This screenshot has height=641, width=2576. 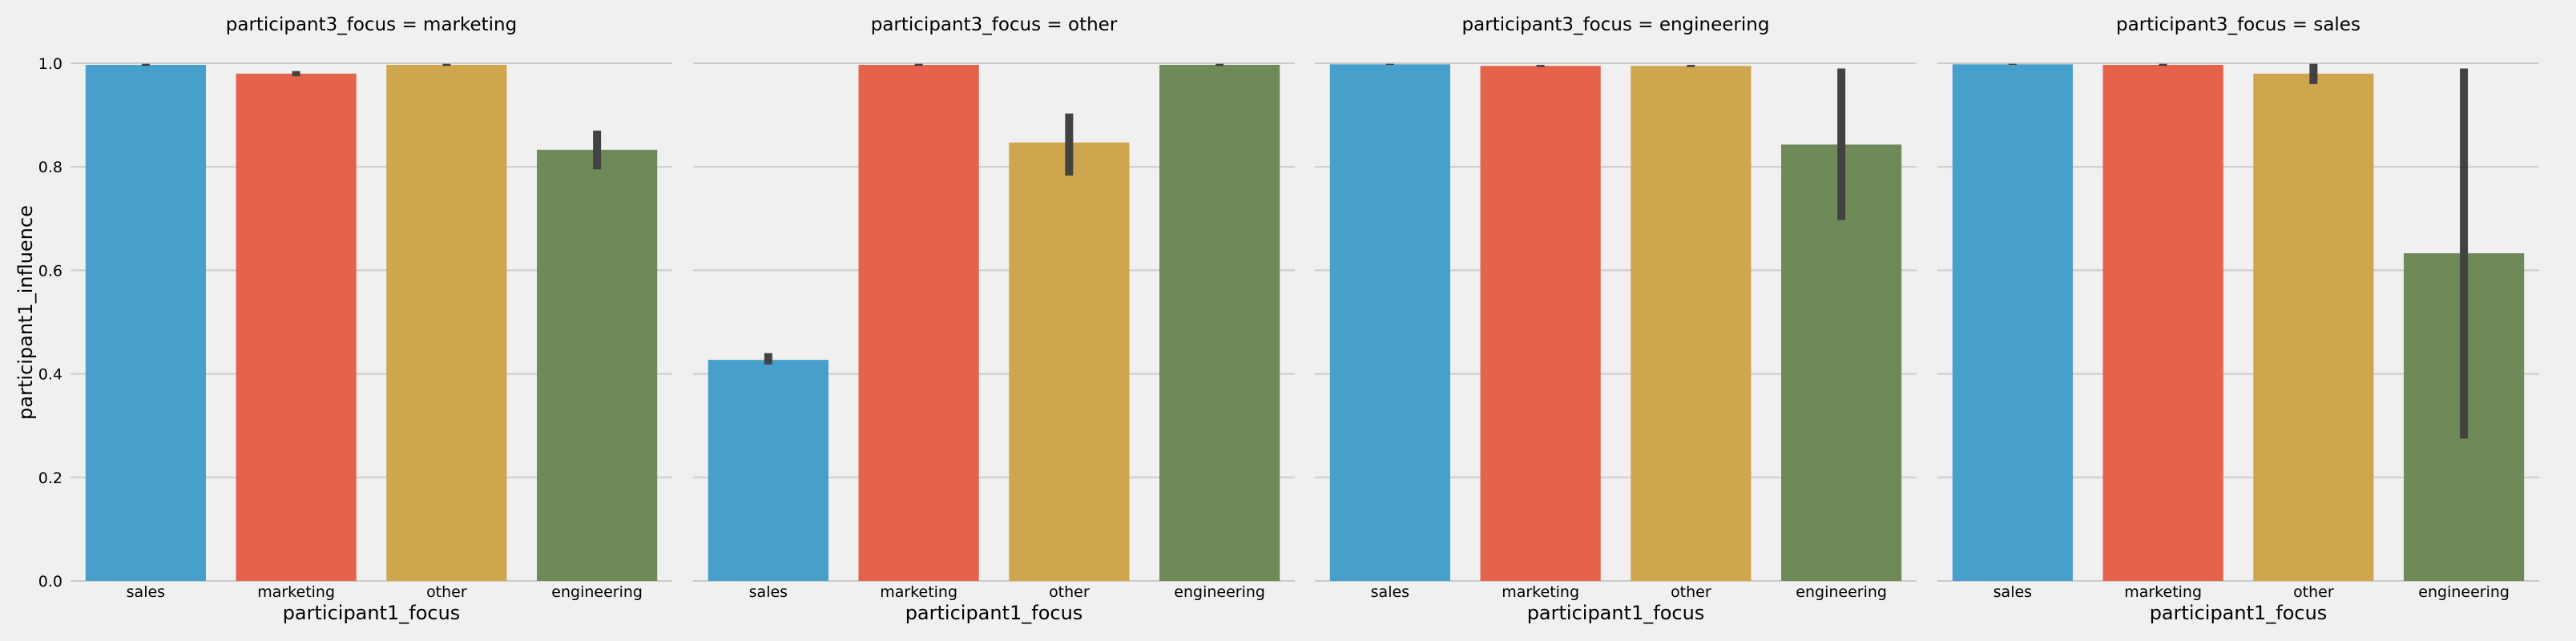 I want to click on y-tick-label: 0.6, so click(x=50, y=271).